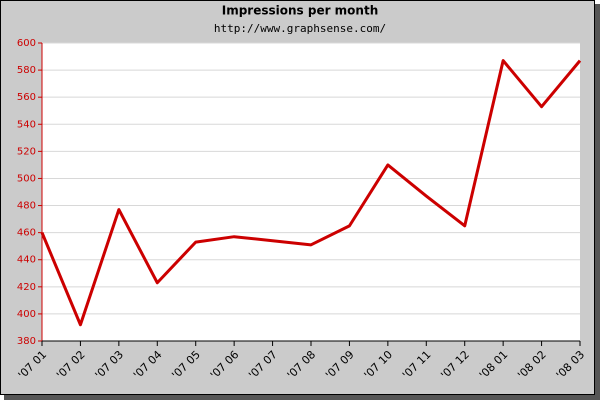 The width and height of the screenshot is (600, 404). Describe the element at coordinates (26, 43) in the screenshot. I see `y-tick-label: 600` at that location.